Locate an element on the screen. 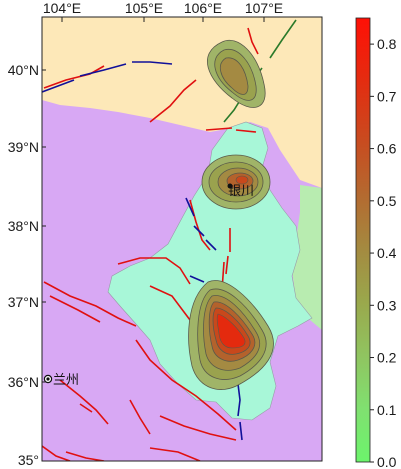 The image size is (401, 469). city-label-yinchuan: 银川 is located at coordinates (241, 191).